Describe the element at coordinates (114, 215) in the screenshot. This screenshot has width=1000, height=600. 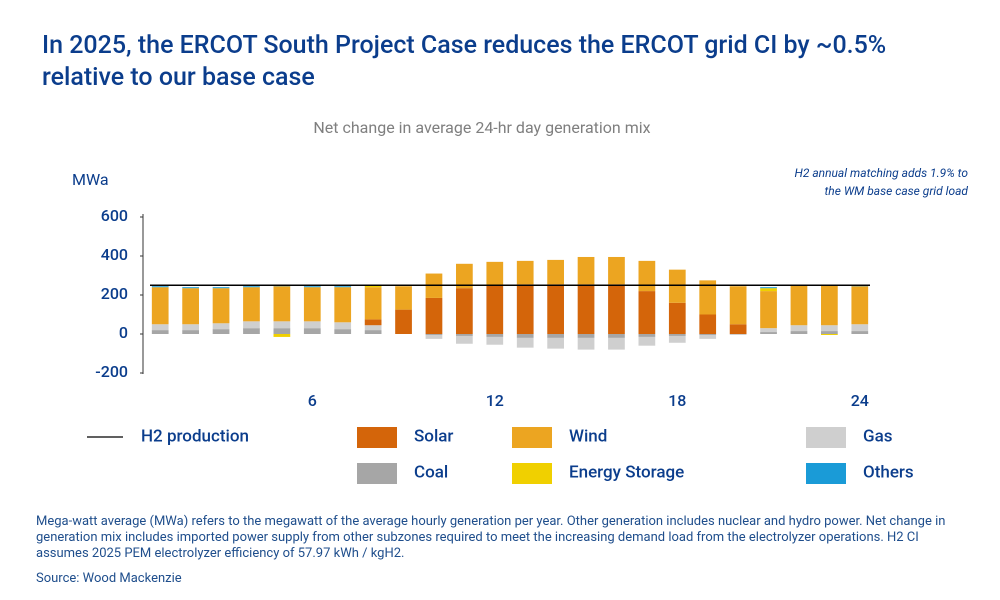
I see `y-tick-label: 600` at that location.